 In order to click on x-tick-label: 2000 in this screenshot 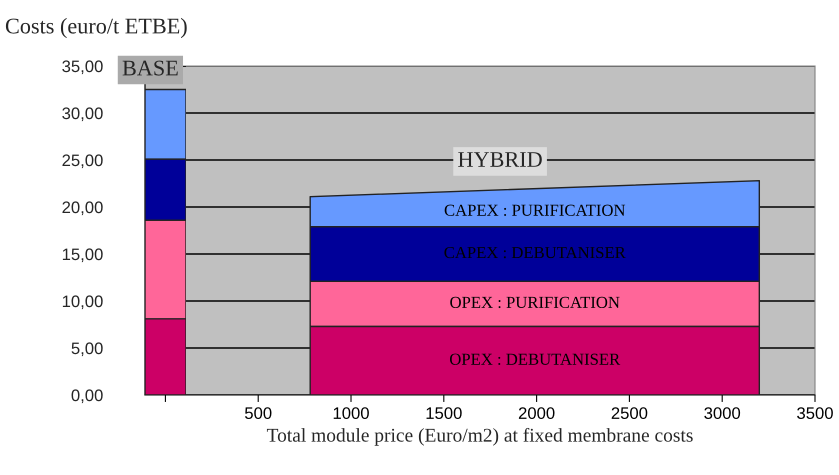, I will do `click(536, 413)`.